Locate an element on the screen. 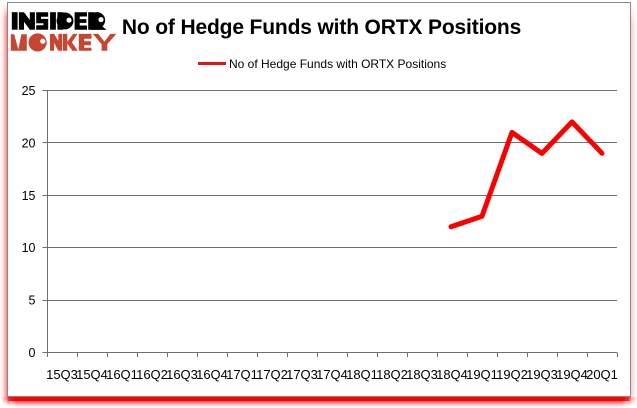 This screenshot has height=408, width=637. svg-text: 20 is located at coordinates (29, 143).